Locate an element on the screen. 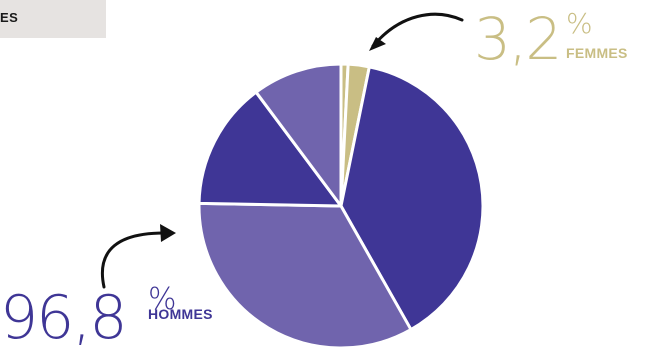 The image size is (651, 354). header-box: ES is located at coordinates (53, 19).